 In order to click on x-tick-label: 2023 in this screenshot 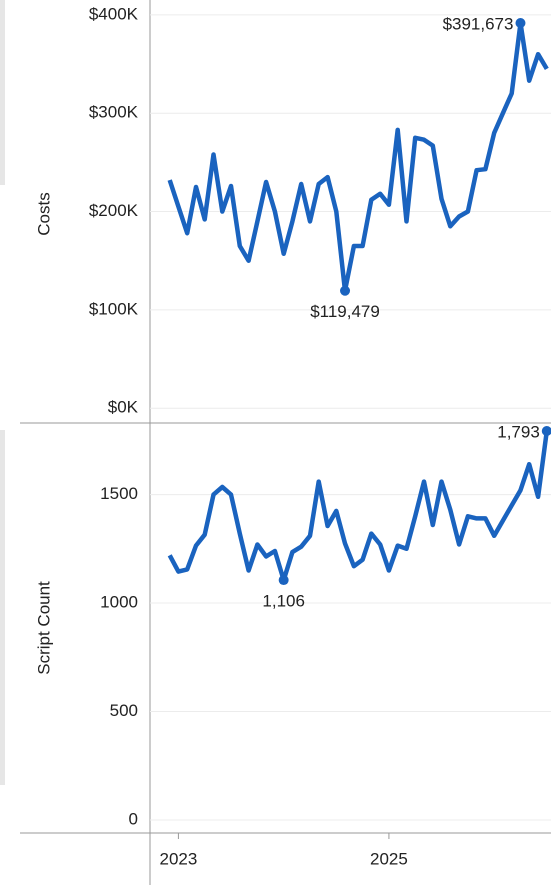, I will do `click(179, 858)`.